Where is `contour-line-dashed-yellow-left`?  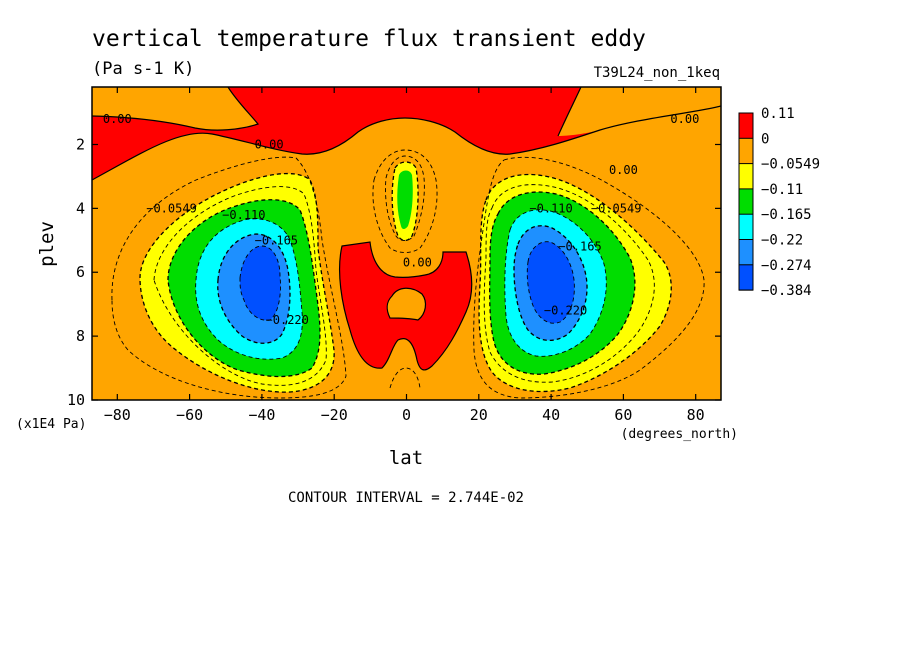 contour-line-dashed-yellow-left is located at coordinates (237, 282).